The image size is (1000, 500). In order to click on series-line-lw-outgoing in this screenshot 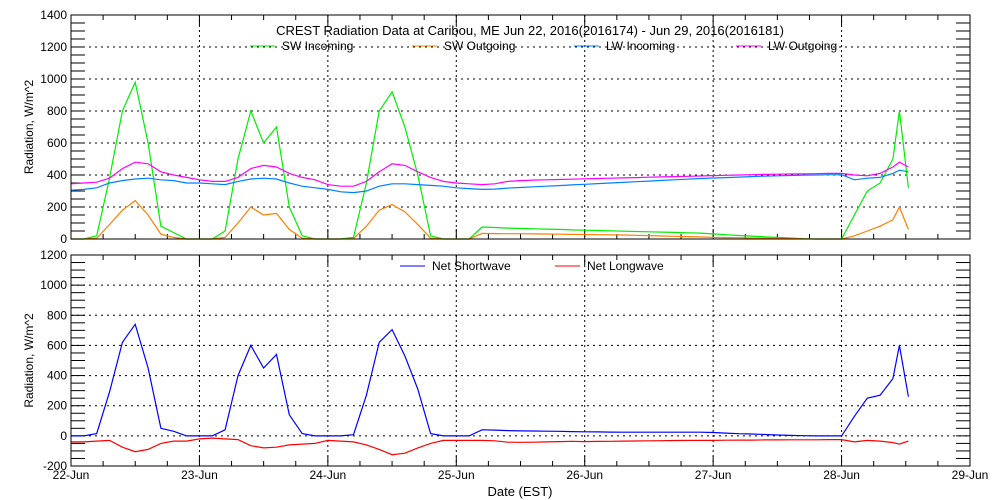, I will do `click(489, 174)`.